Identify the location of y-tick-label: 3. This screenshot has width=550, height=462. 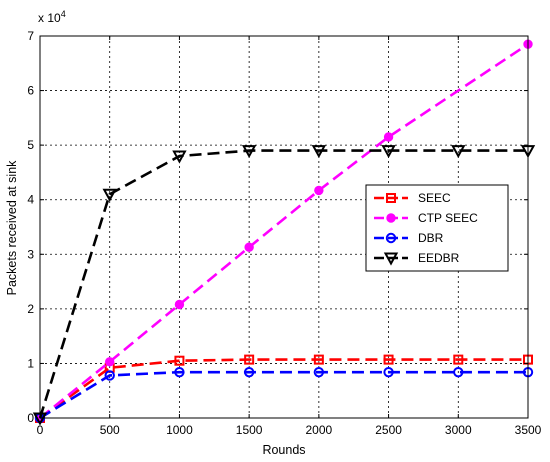
(30, 254).